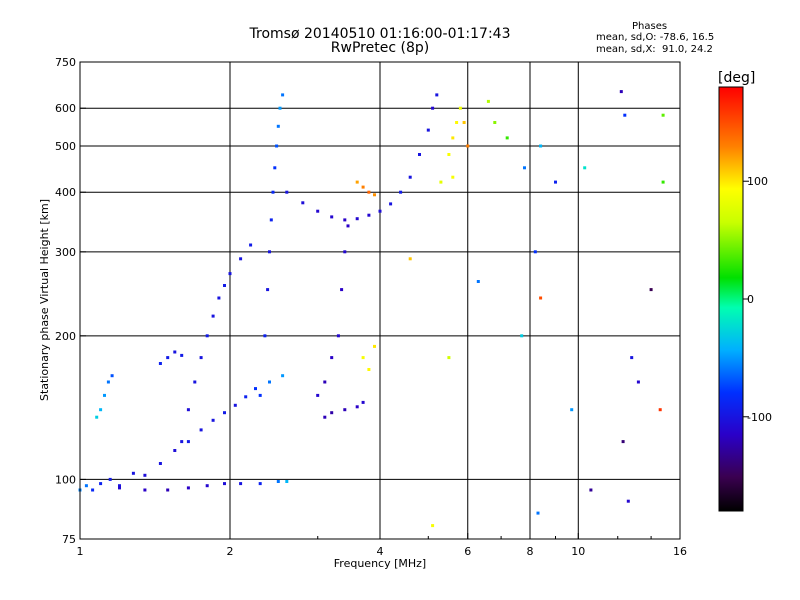  What do you see at coordinates (65, 108) in the screenshot?
I see `y-tick-label: 600` at bounding box center [65, 108].